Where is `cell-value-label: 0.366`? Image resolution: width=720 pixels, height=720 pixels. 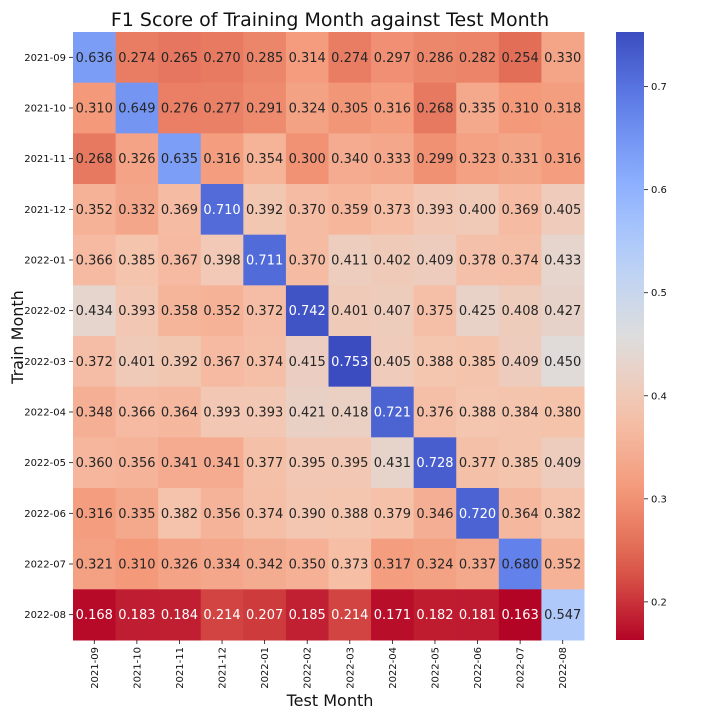 cell-value-label: 0.366 is located at coordinates (94, 261).